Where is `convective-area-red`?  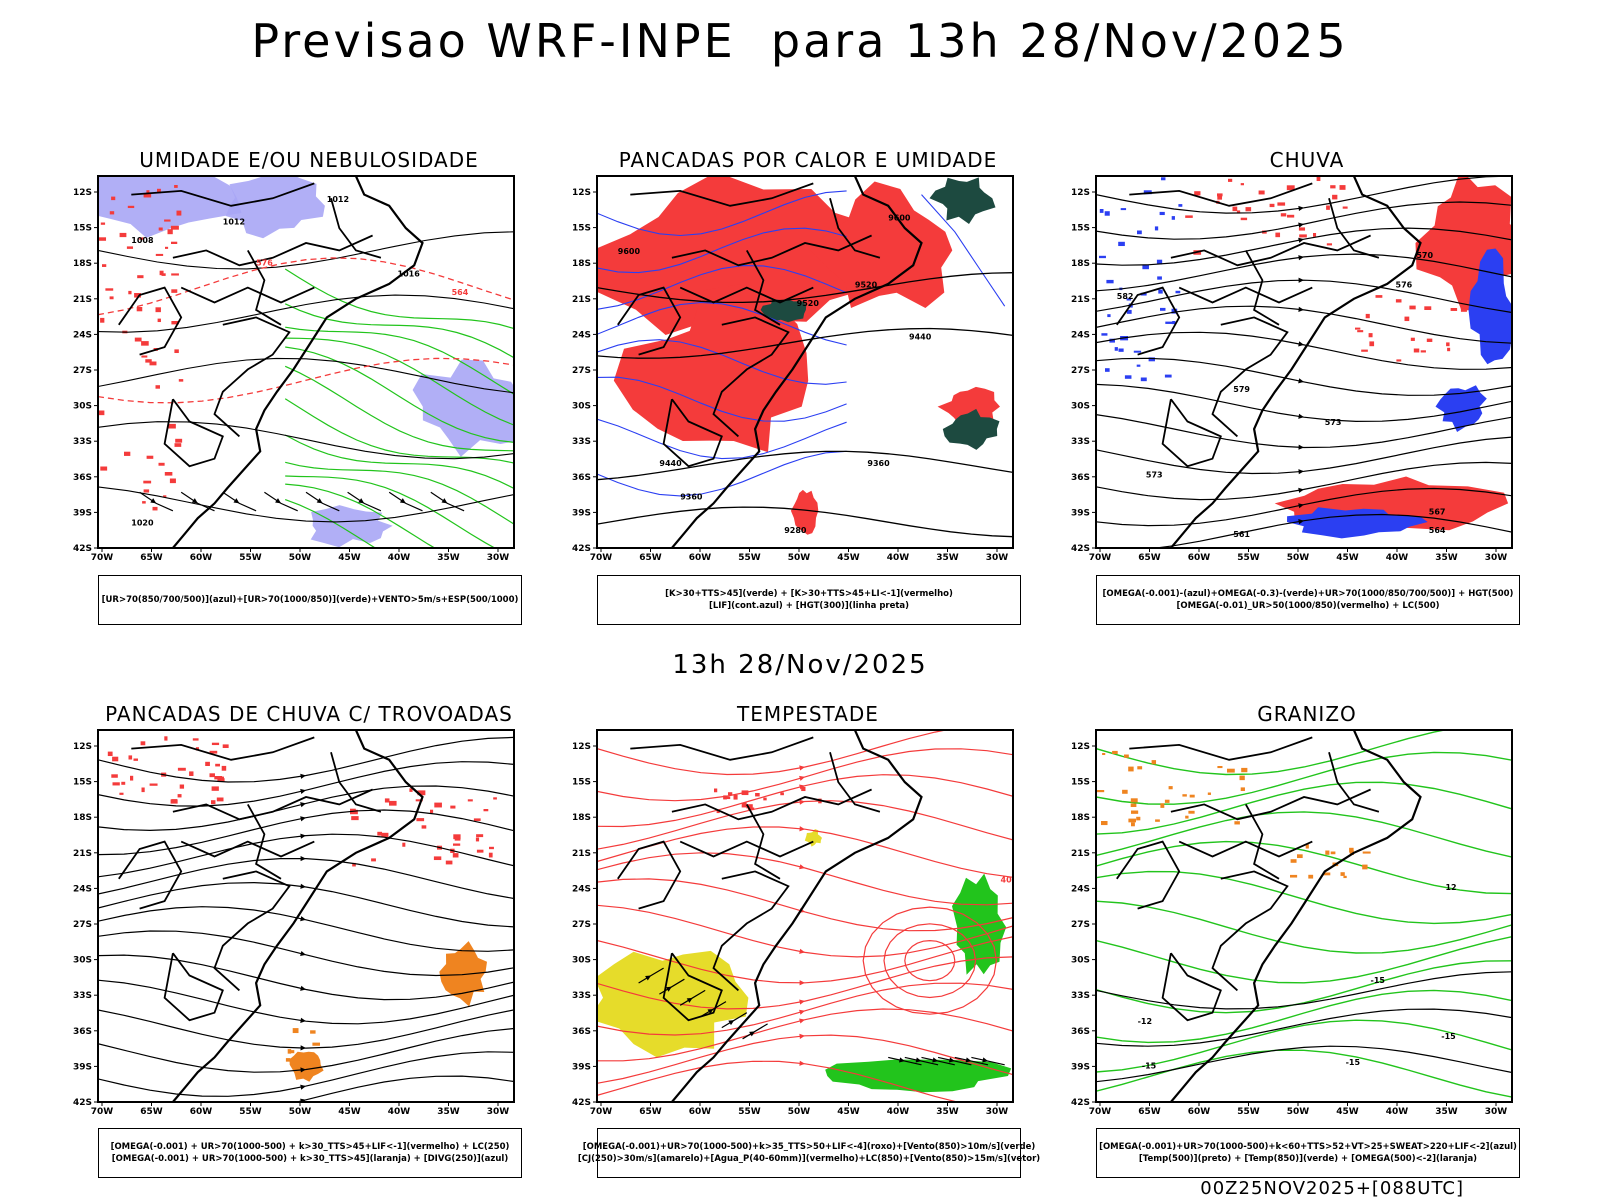 convective-area-red is located at coordinates (881, 244).